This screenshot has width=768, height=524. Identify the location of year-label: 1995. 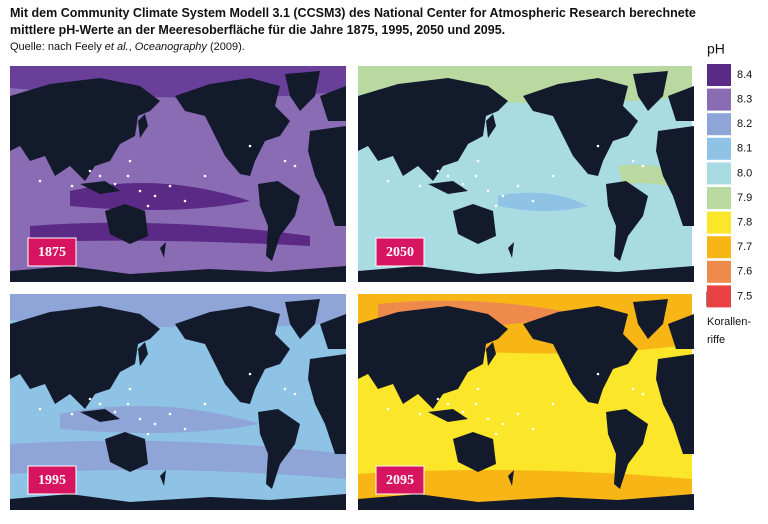
(52, 480).